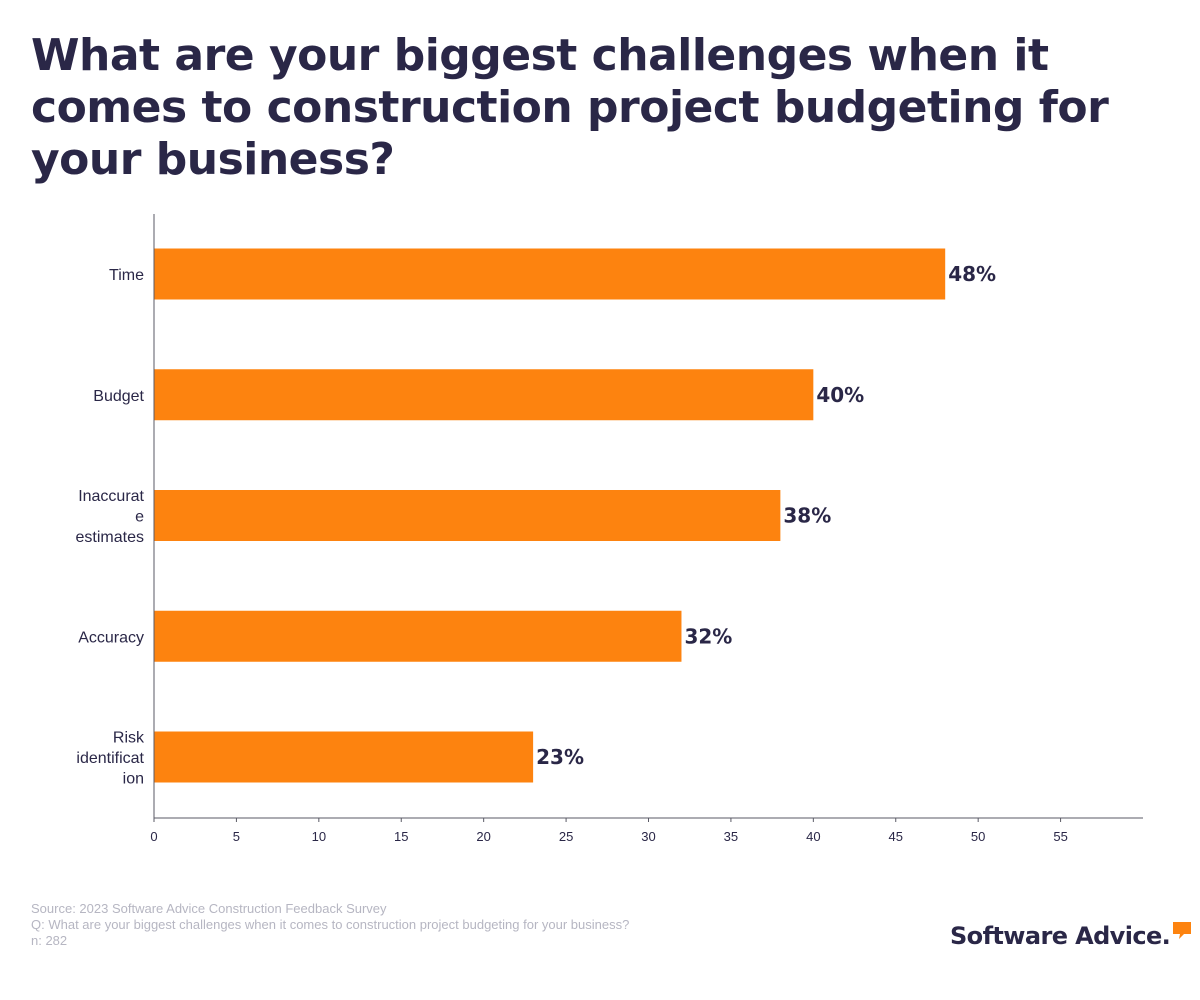  Describe the element at coordinates (319, 836) in the screenshot. I see `x-tick-label: 10` at that location.